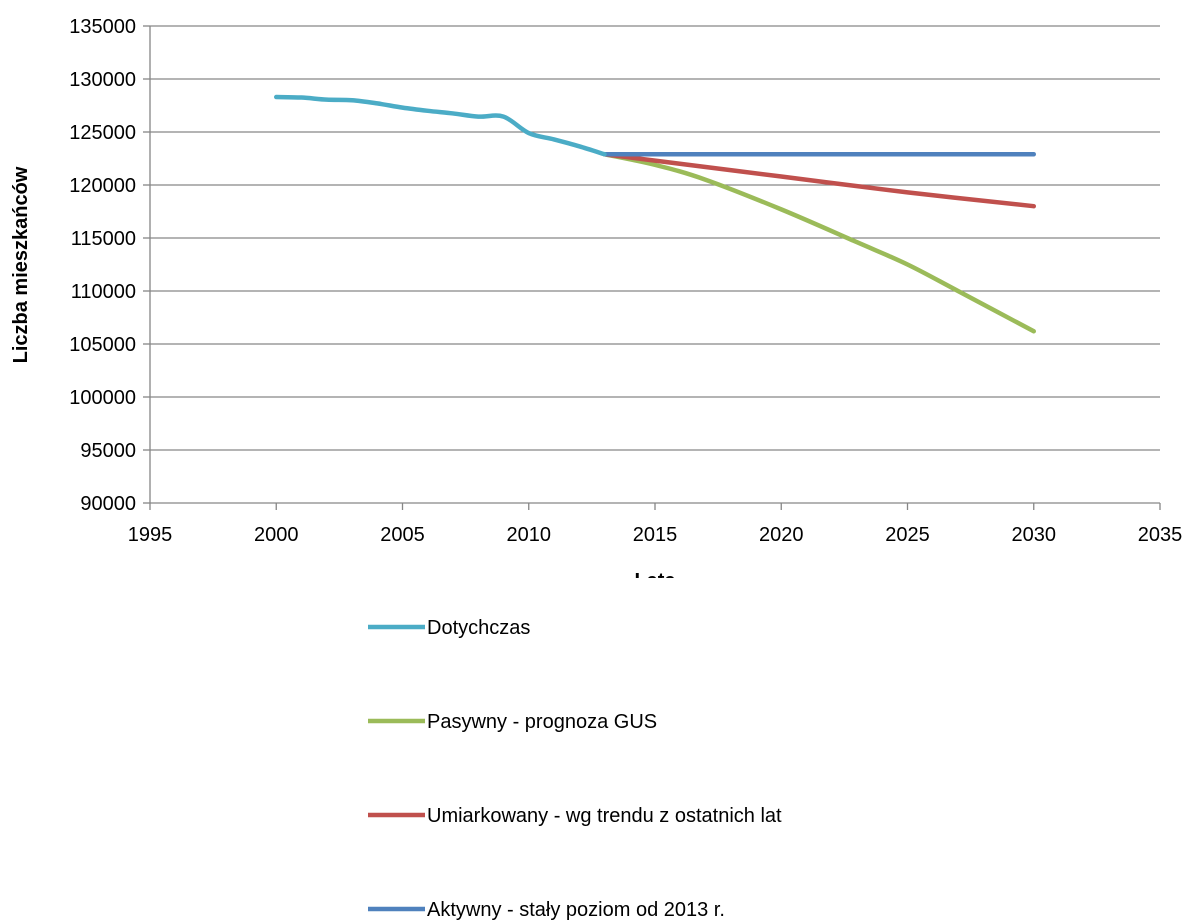  What do you see at coordinates (102, 398) in the screenshot?
I see `y-tick-label-100000: 100000` at bounding box center [102, 398].